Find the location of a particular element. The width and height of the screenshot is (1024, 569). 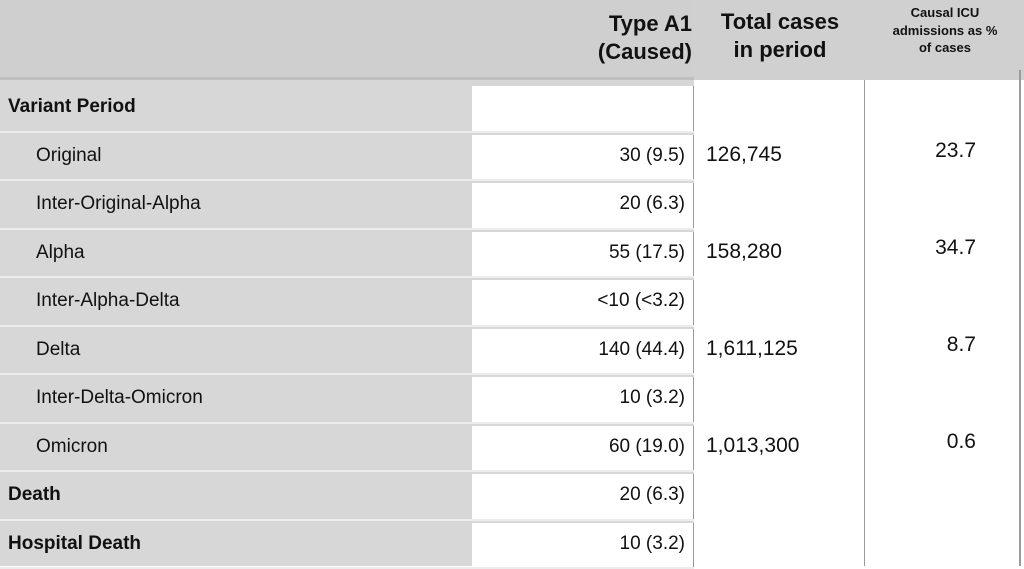

type-a1-value: <10 (<3.2) is located at coordinates (641, 300).